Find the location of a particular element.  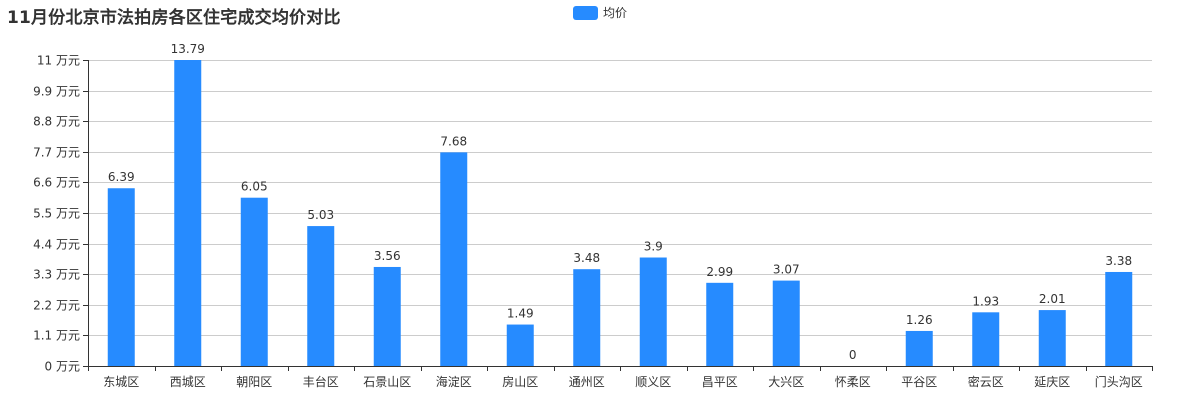

y-tick-label: 5.5 万元 is located at coordinates (56, 214).